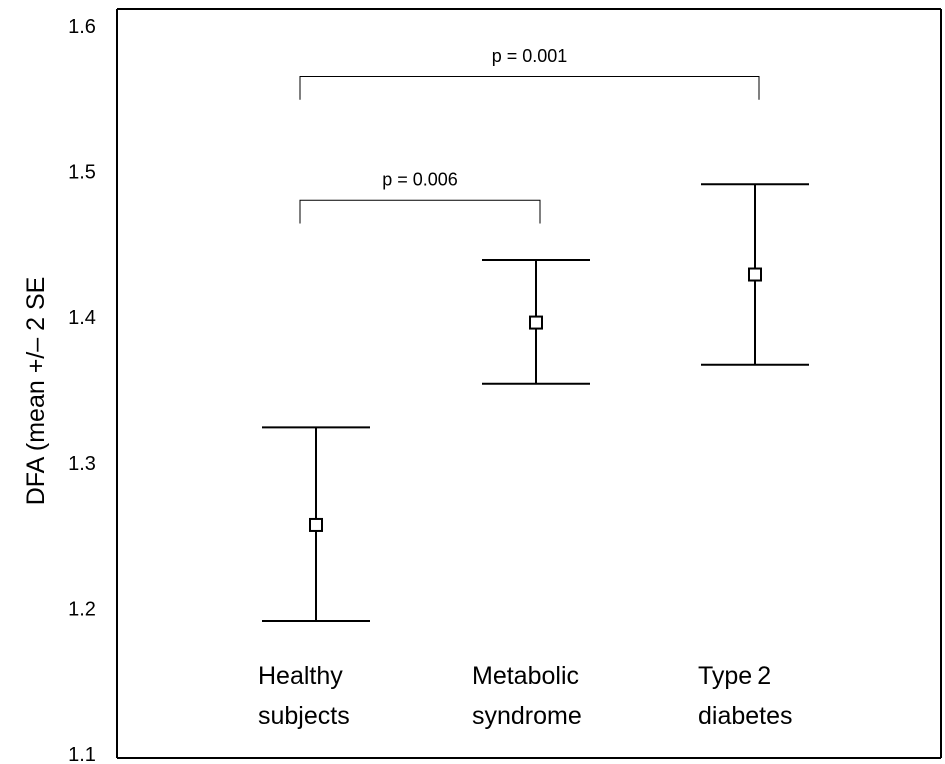 Image resolution: width=945 pixels, height=764 pixels. Describe the element at coordinates (420, 197) in the screenshot. I see `significance-bracket: p = 0.006` at that location.